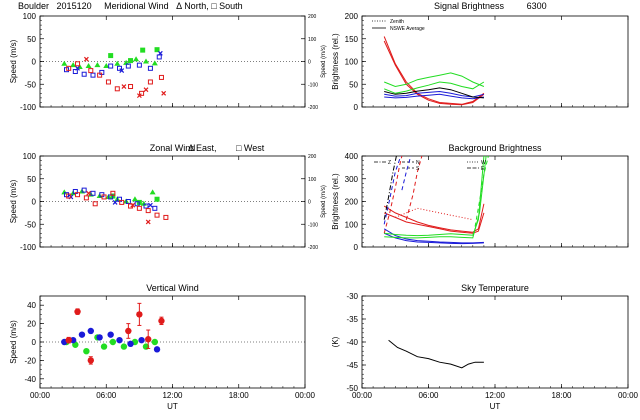 This screenshot has width=640, height=420. Describe the element at coordinates (30, 360) in the screenshot. I see `vertical-ytick-label: -20` at that location.